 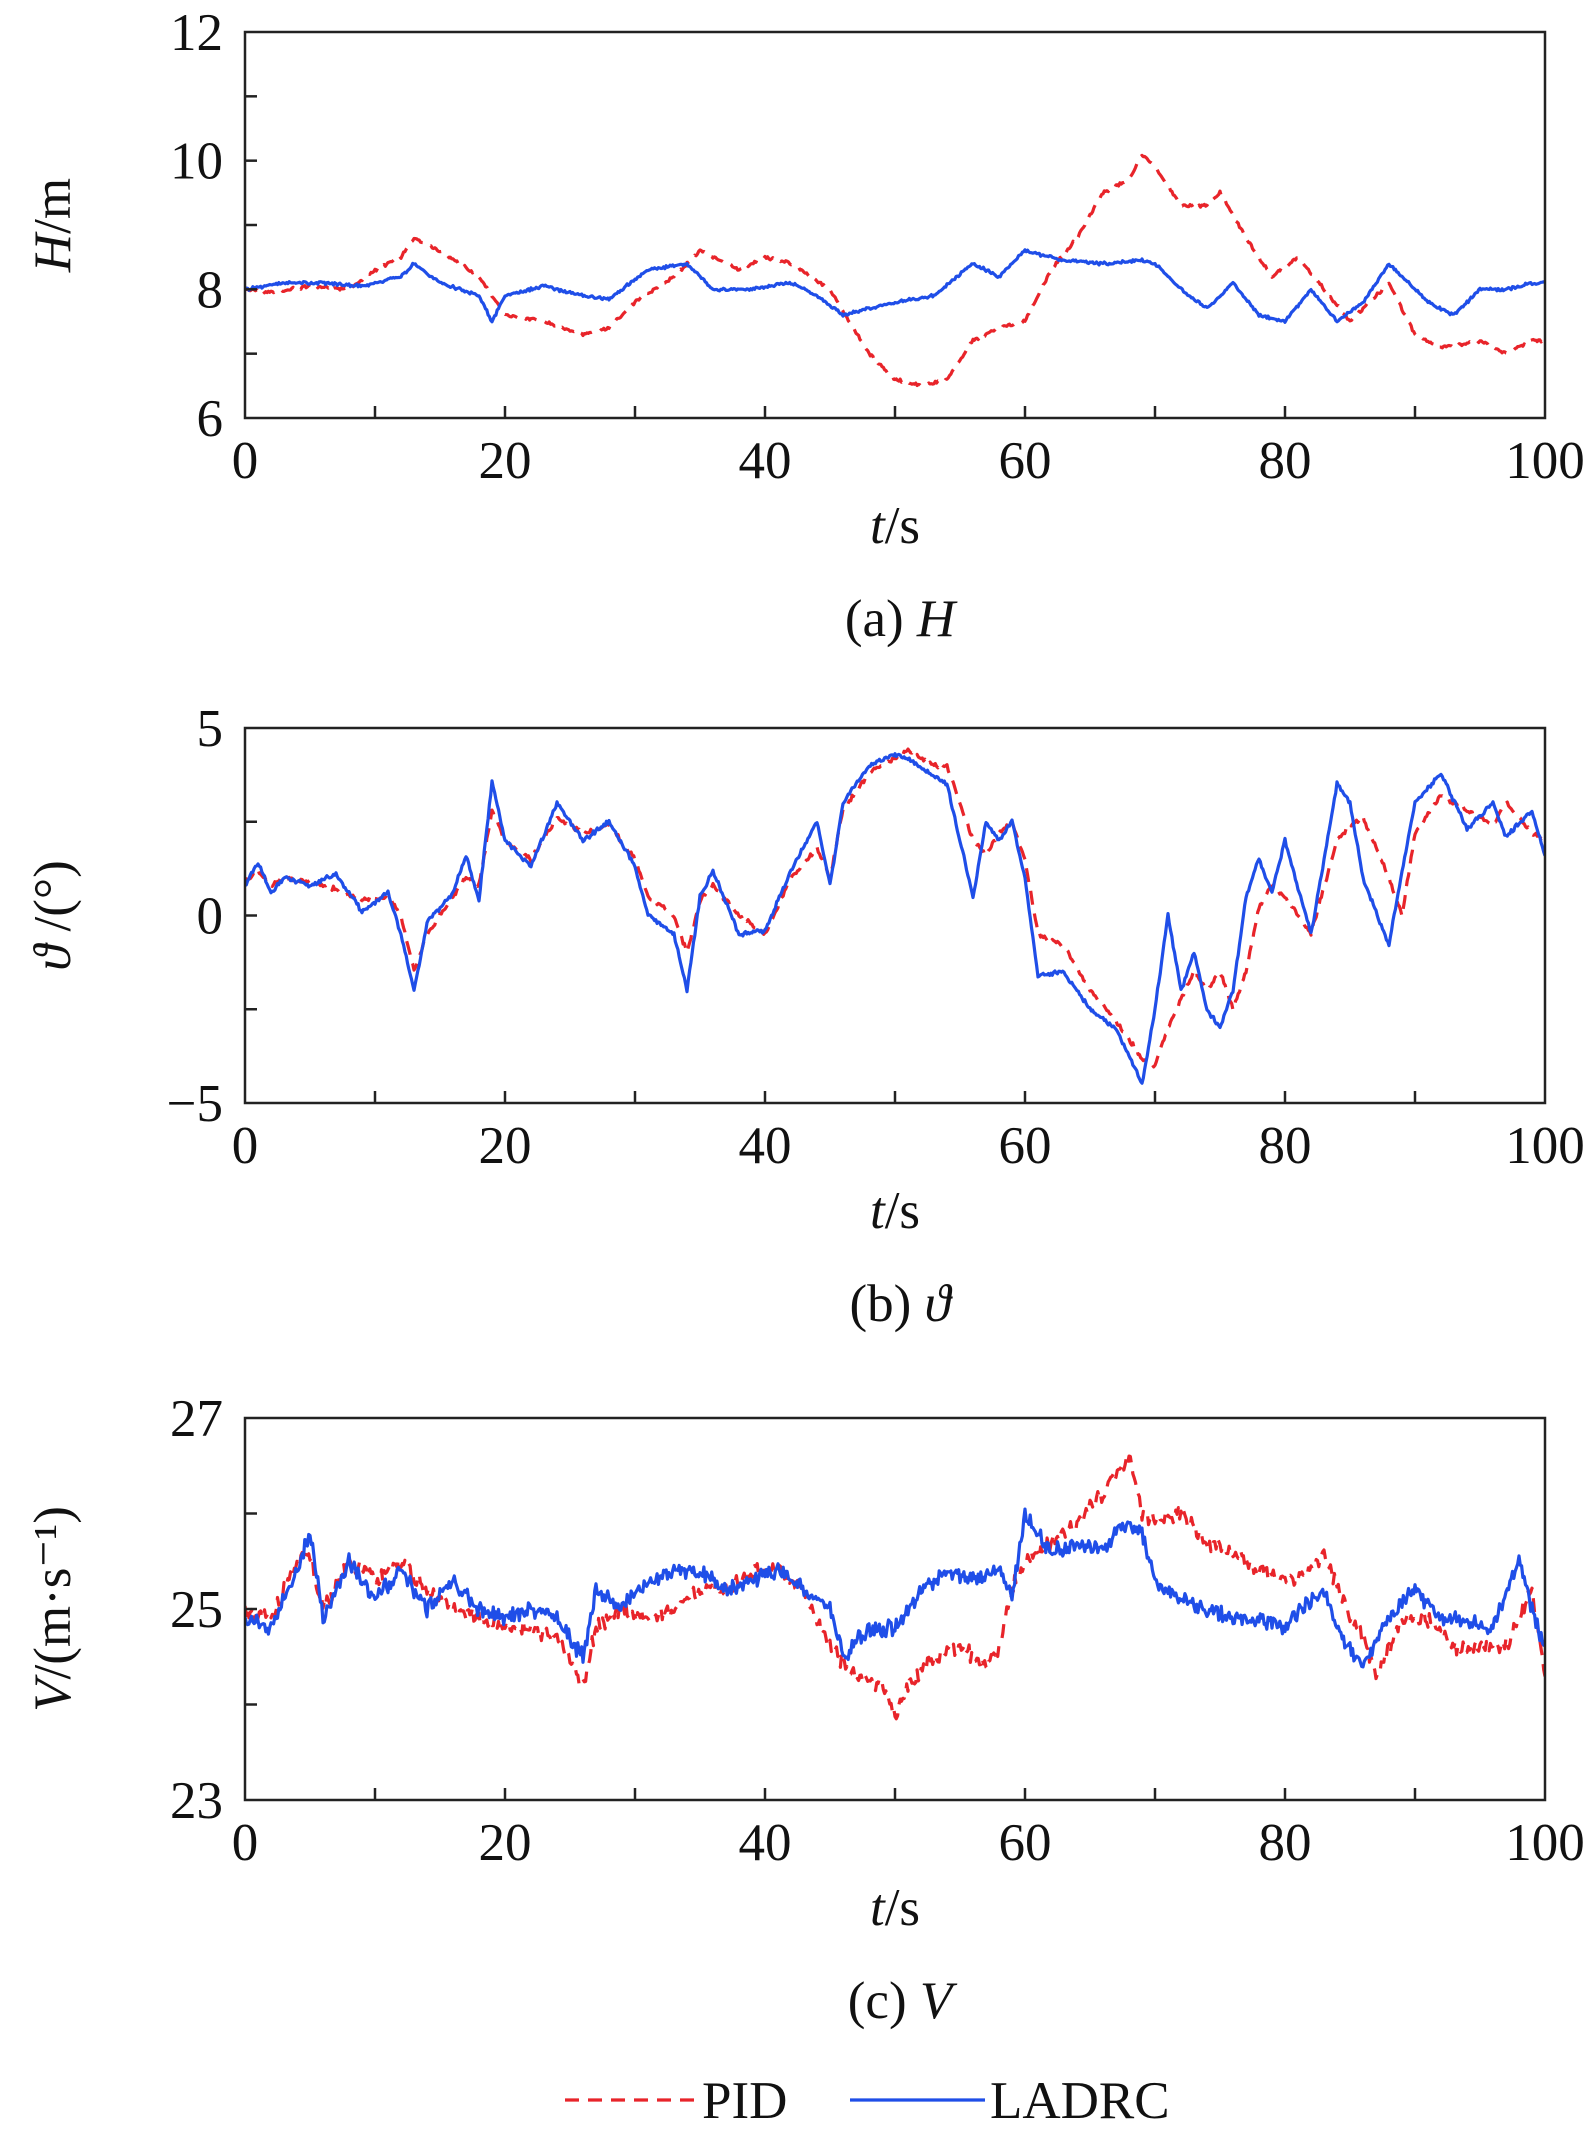 I want to click on legend-pid-label: PID, so click(x=744, y=2101).